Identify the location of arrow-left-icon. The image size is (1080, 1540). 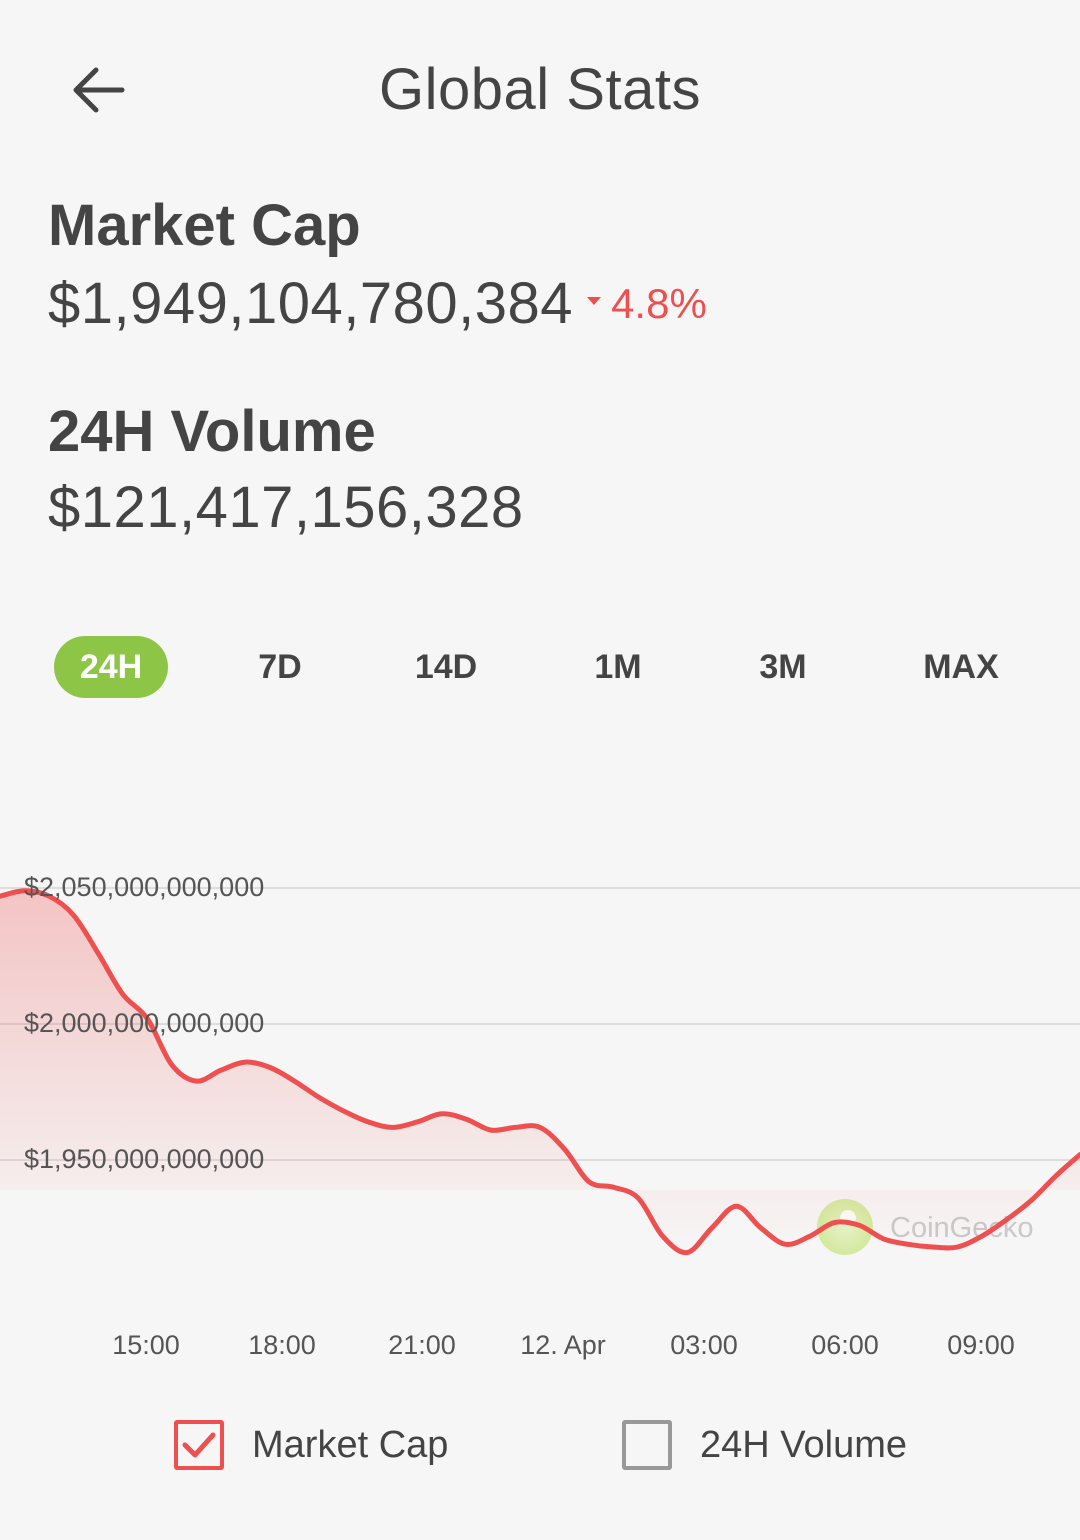
(99, 90).